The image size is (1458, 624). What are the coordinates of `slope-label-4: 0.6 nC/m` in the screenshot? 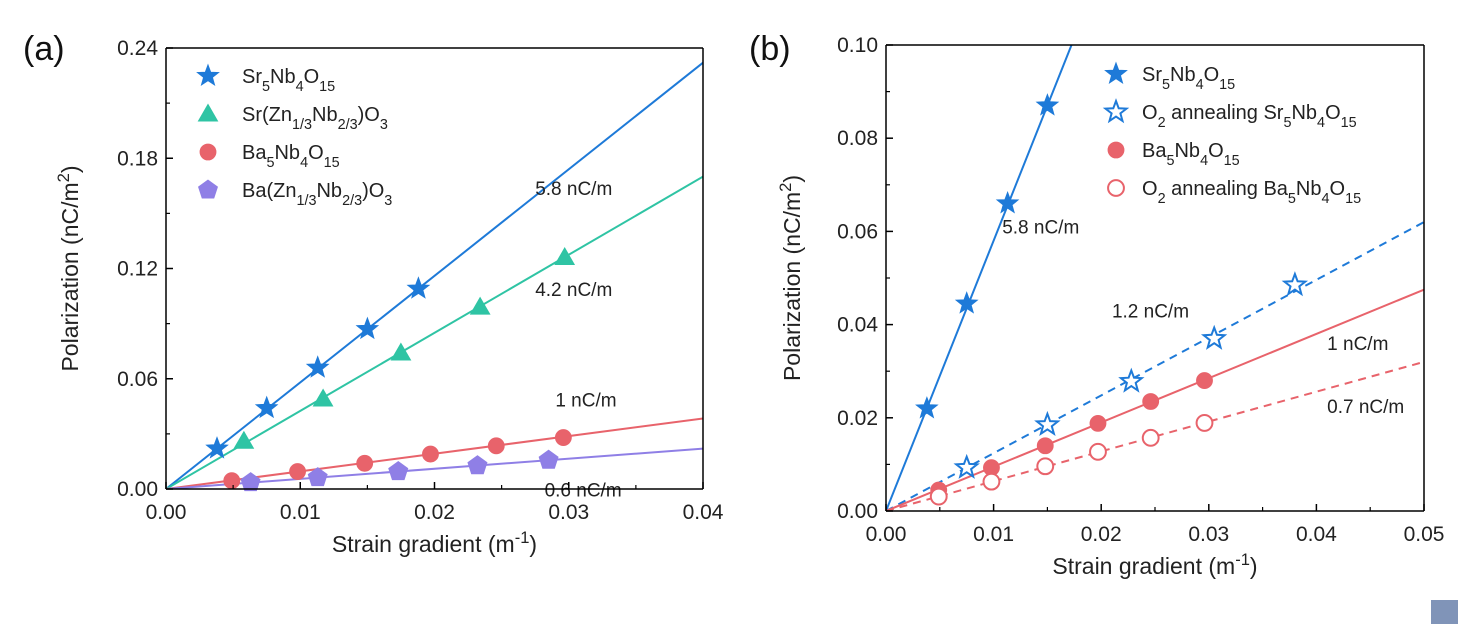 It's located at (583, 490).